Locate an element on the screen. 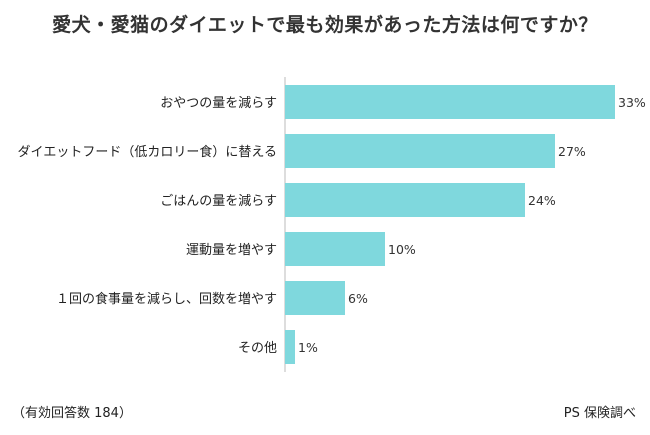 Image resolution: width=650 pixels, height=435 pixels. value-label-3: 10% is located at coordinates (402, 249).